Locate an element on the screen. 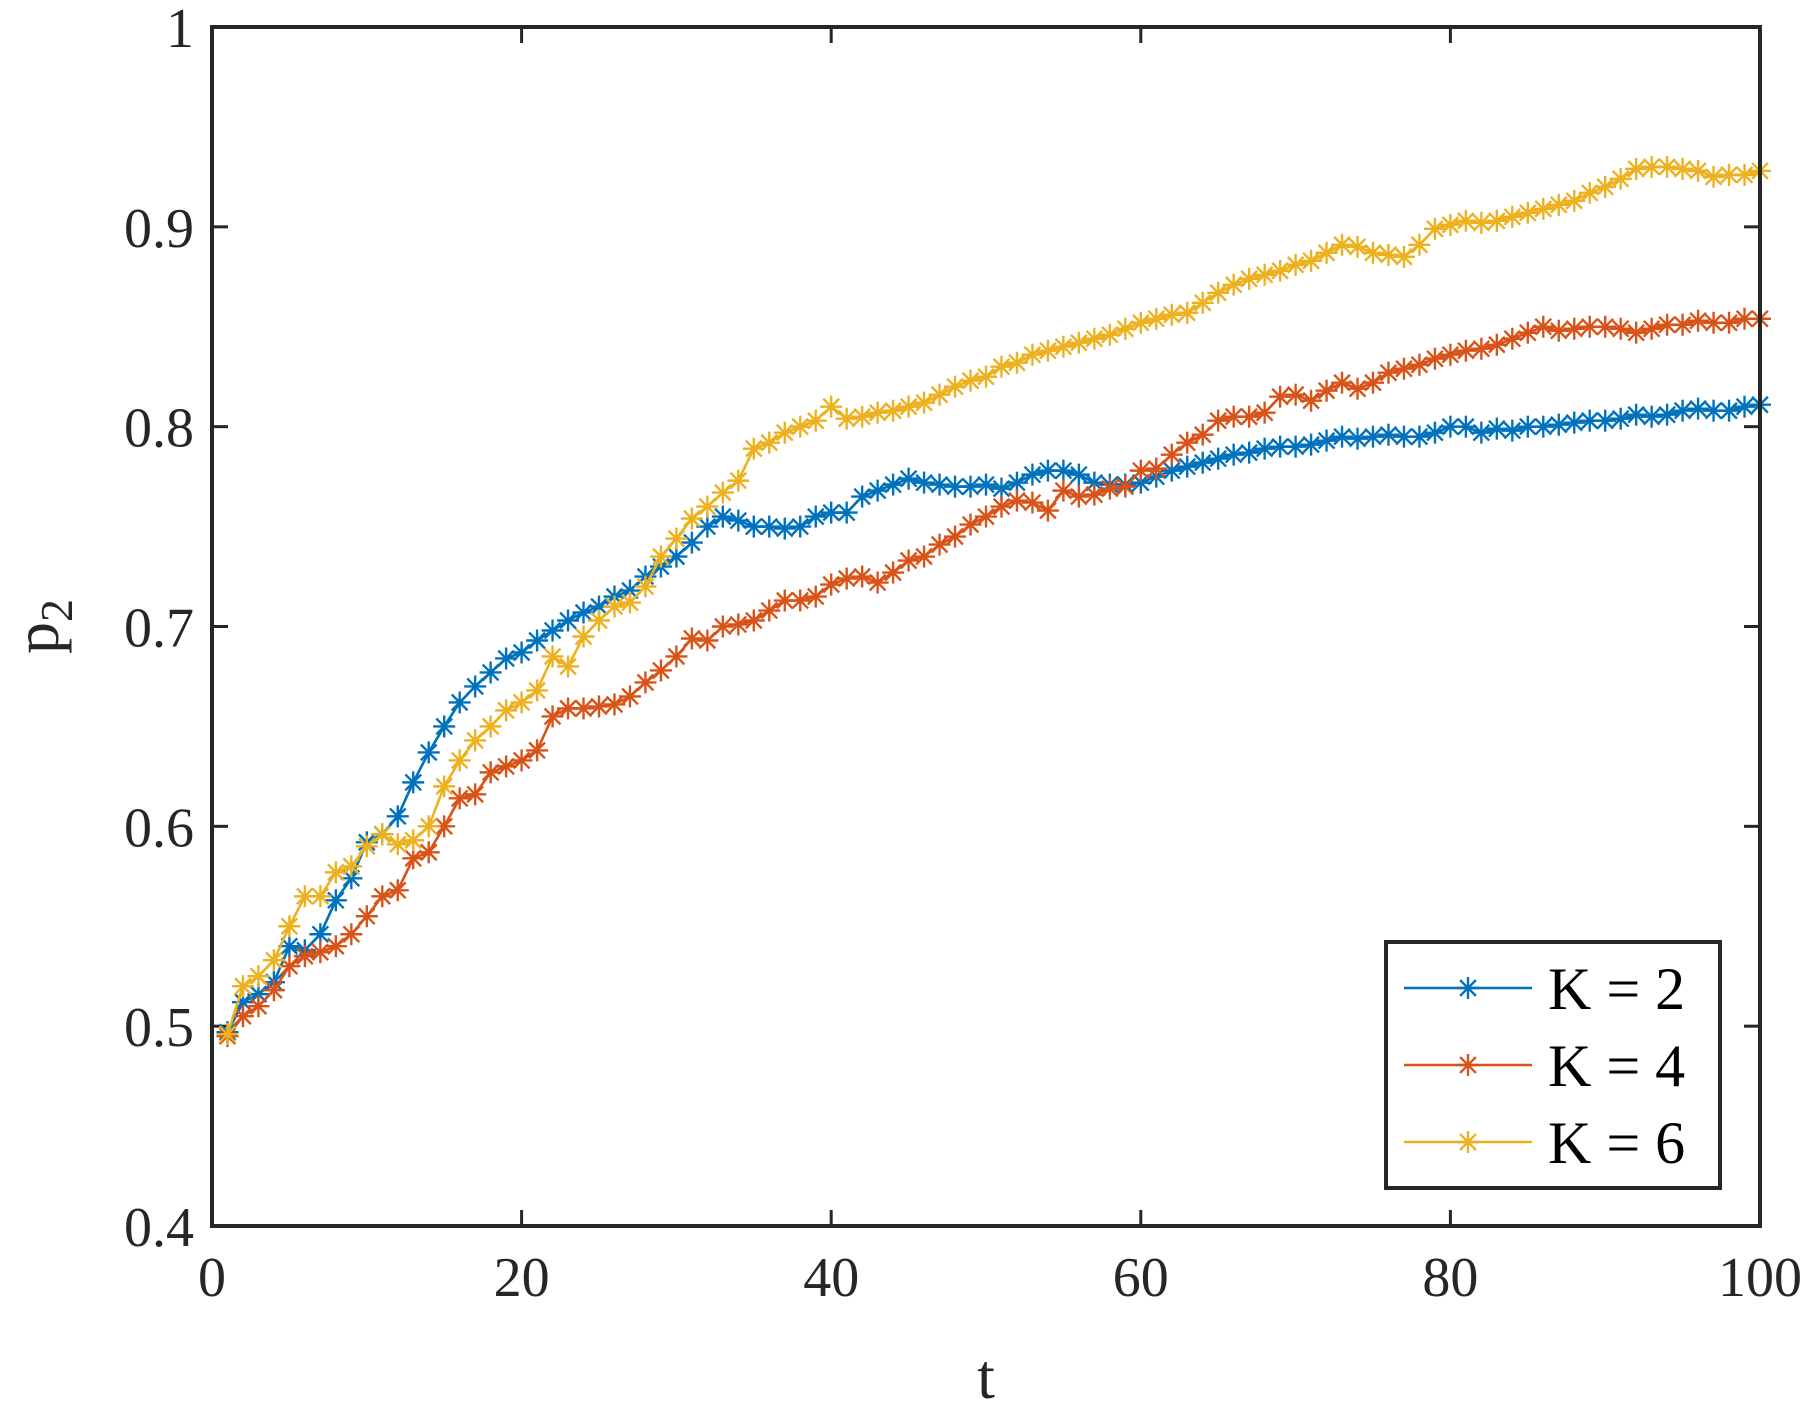  y-tick-label: 0.5 is located at coordinates (159, 1028).